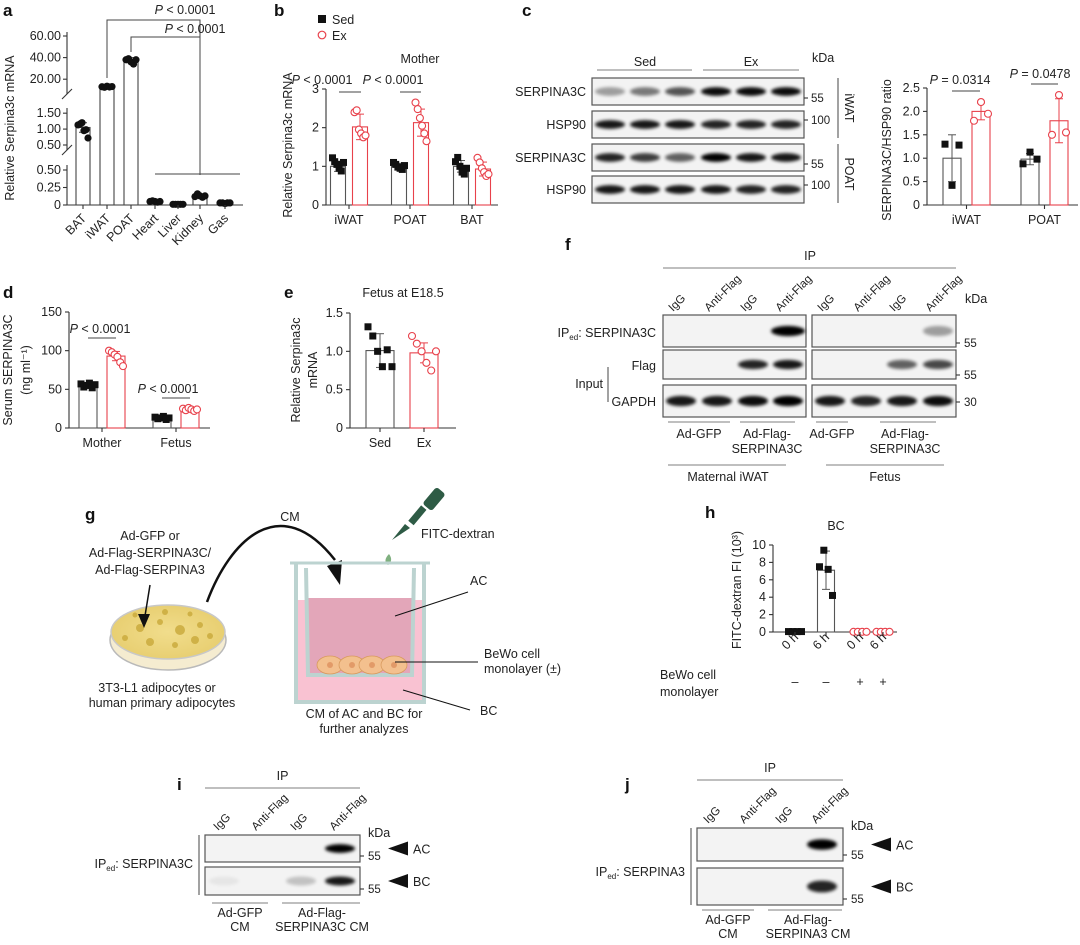 The height and width of the screenshot is (945, 1080). I want to click on row-label-gapdh: GAPDH, so click(634, 402).